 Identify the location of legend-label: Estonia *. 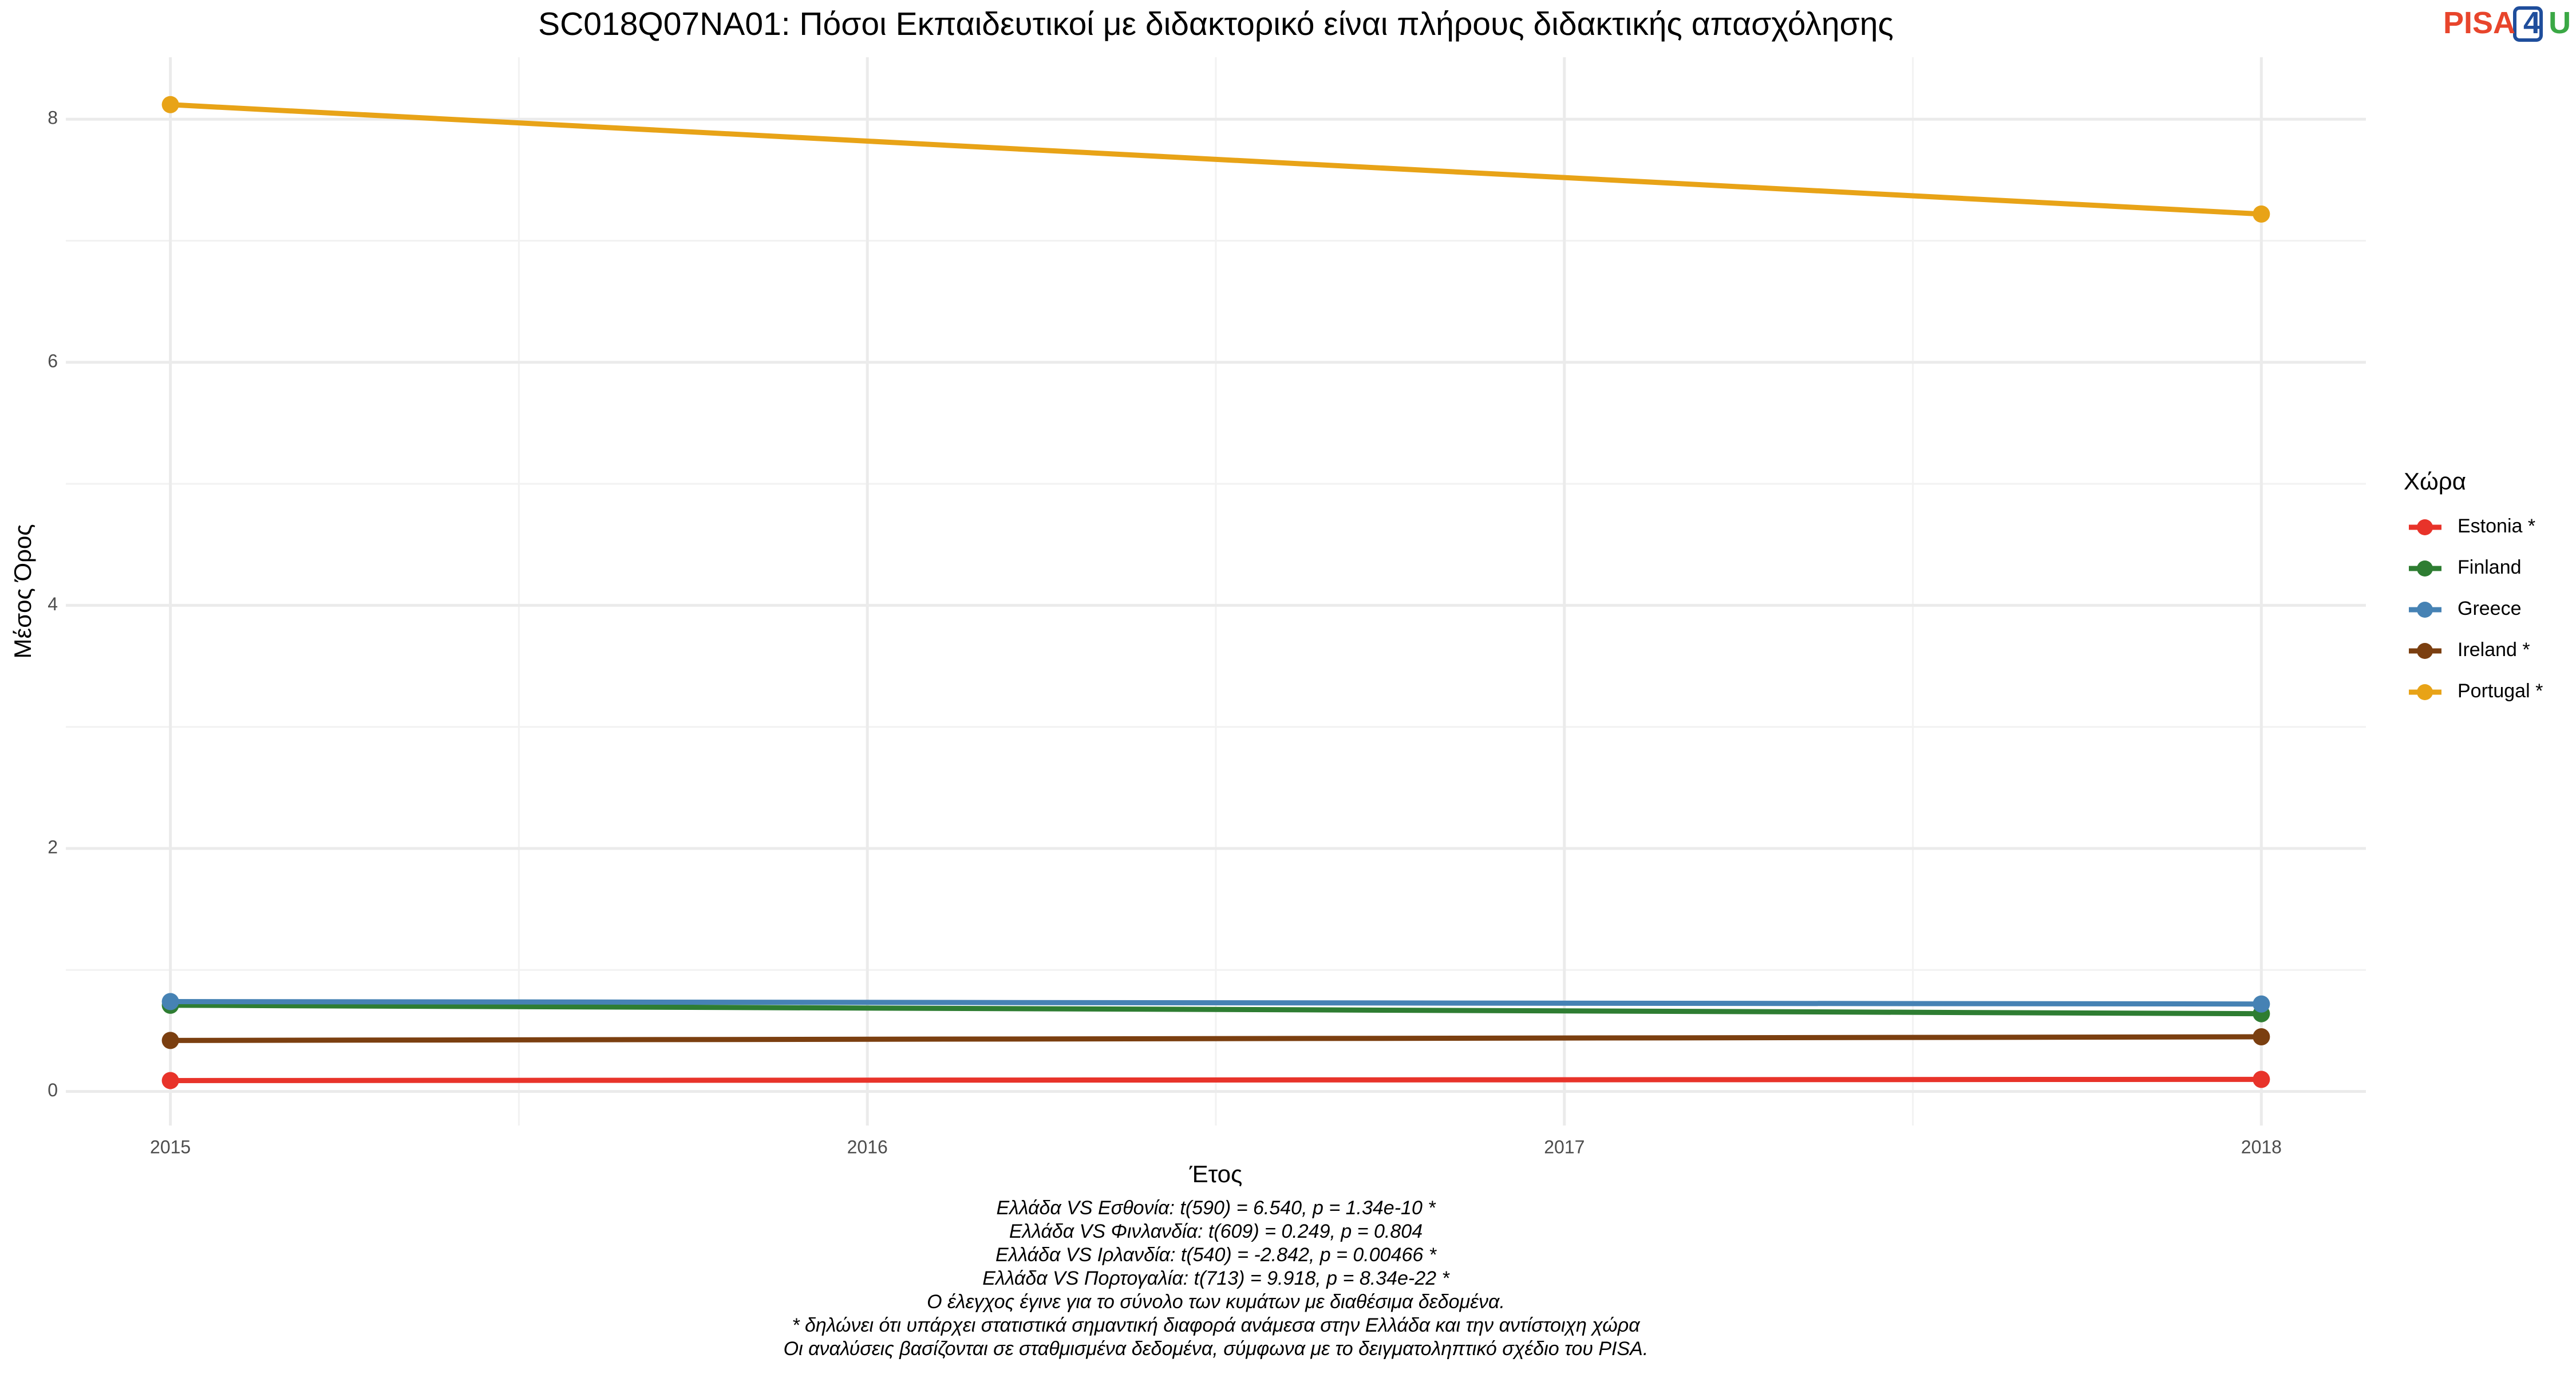
(2496, 526).